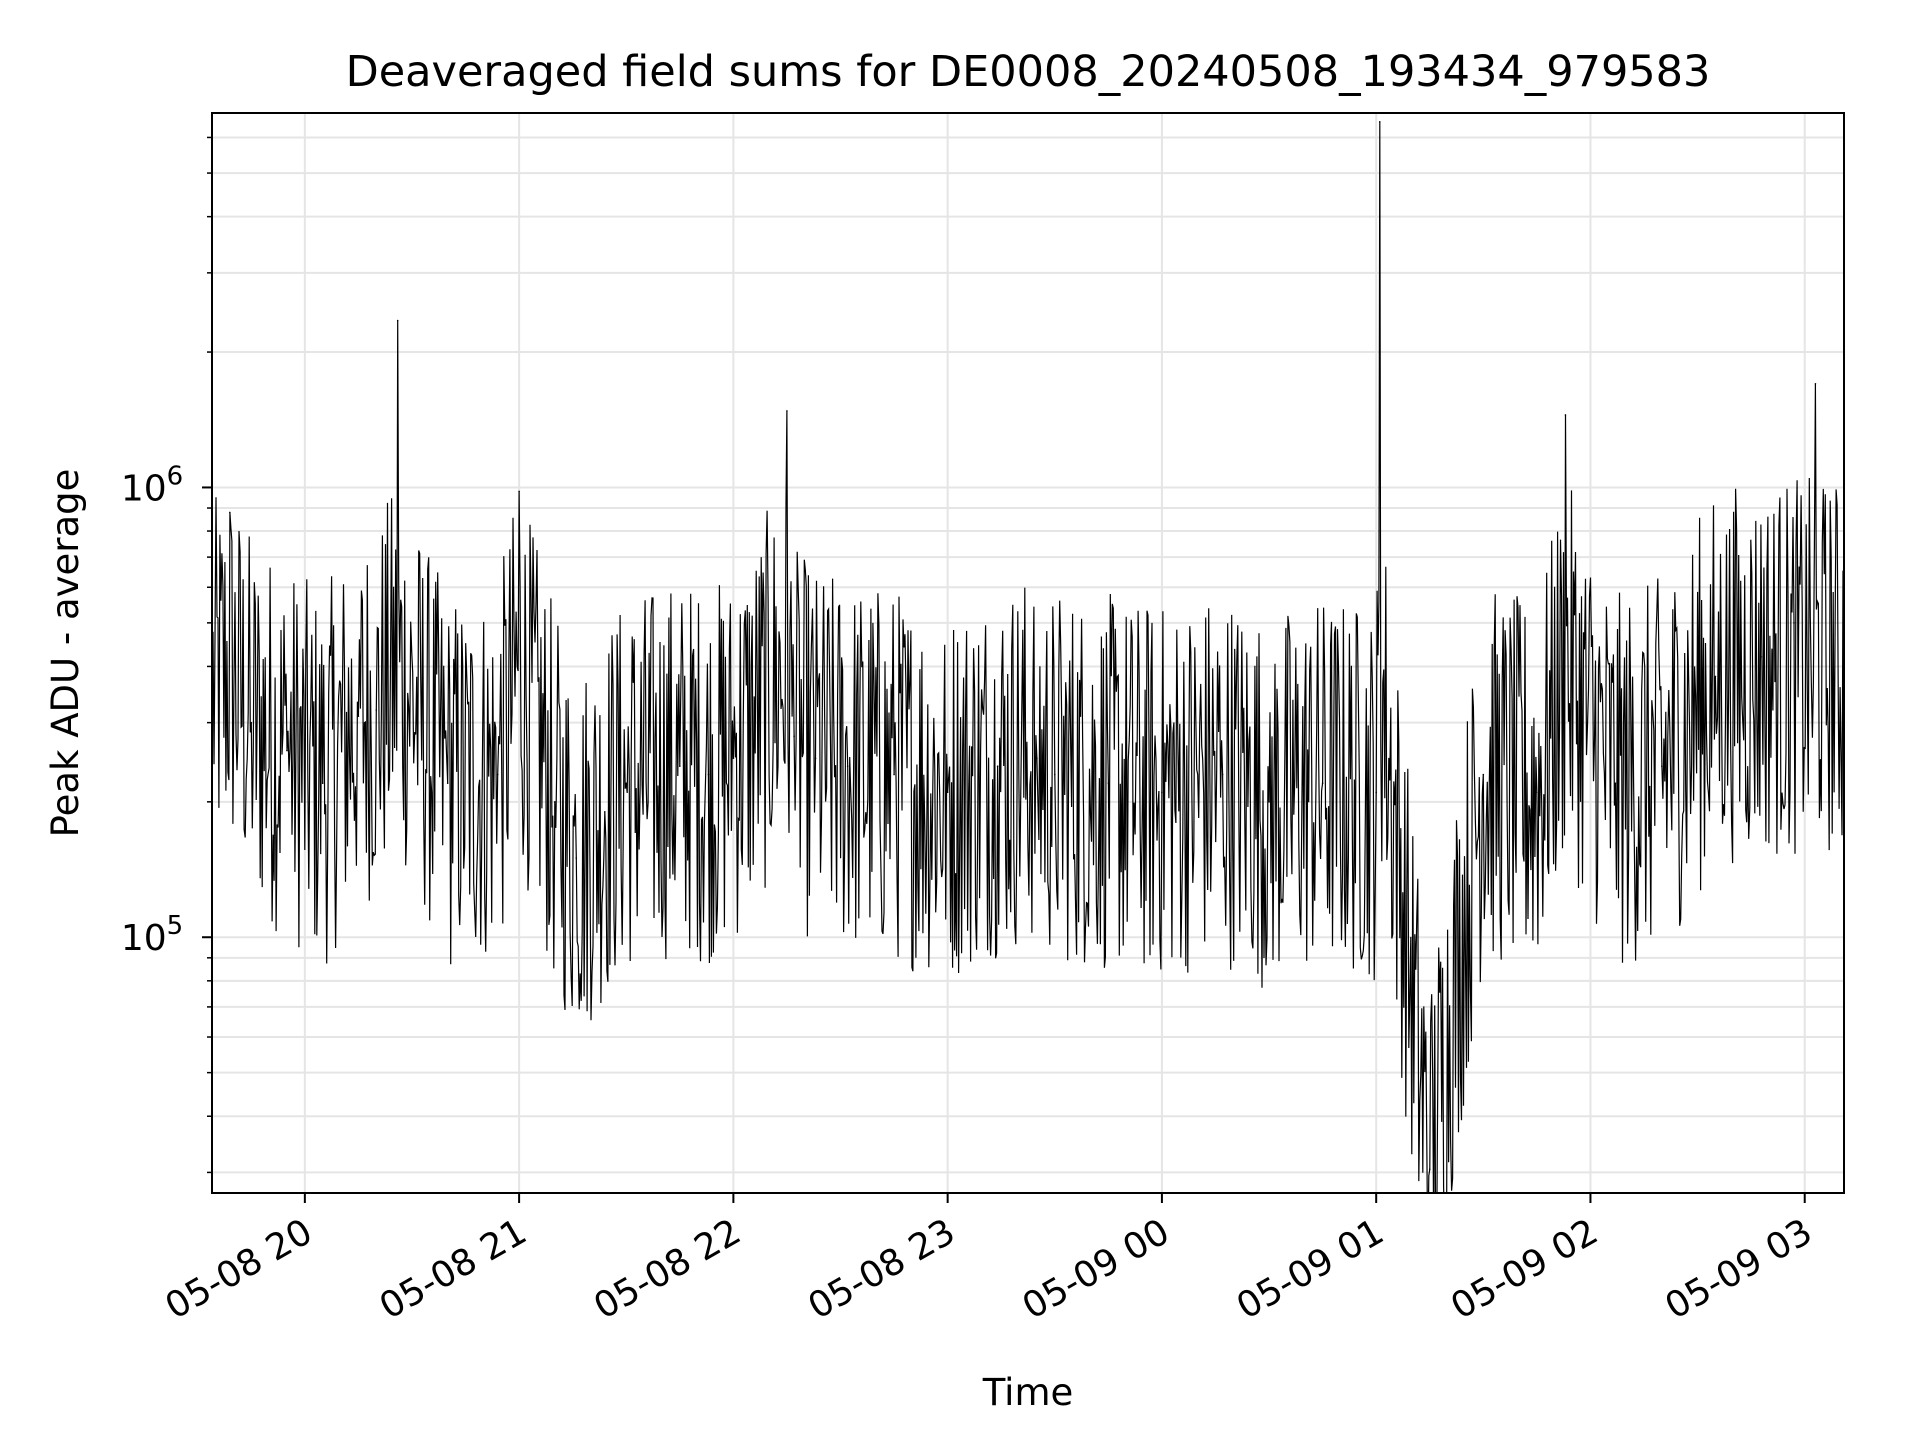  Describe the element at coordinates (1524, 1269) in the screenshot. I see `x-tick-label: 05-09 02` at that location.